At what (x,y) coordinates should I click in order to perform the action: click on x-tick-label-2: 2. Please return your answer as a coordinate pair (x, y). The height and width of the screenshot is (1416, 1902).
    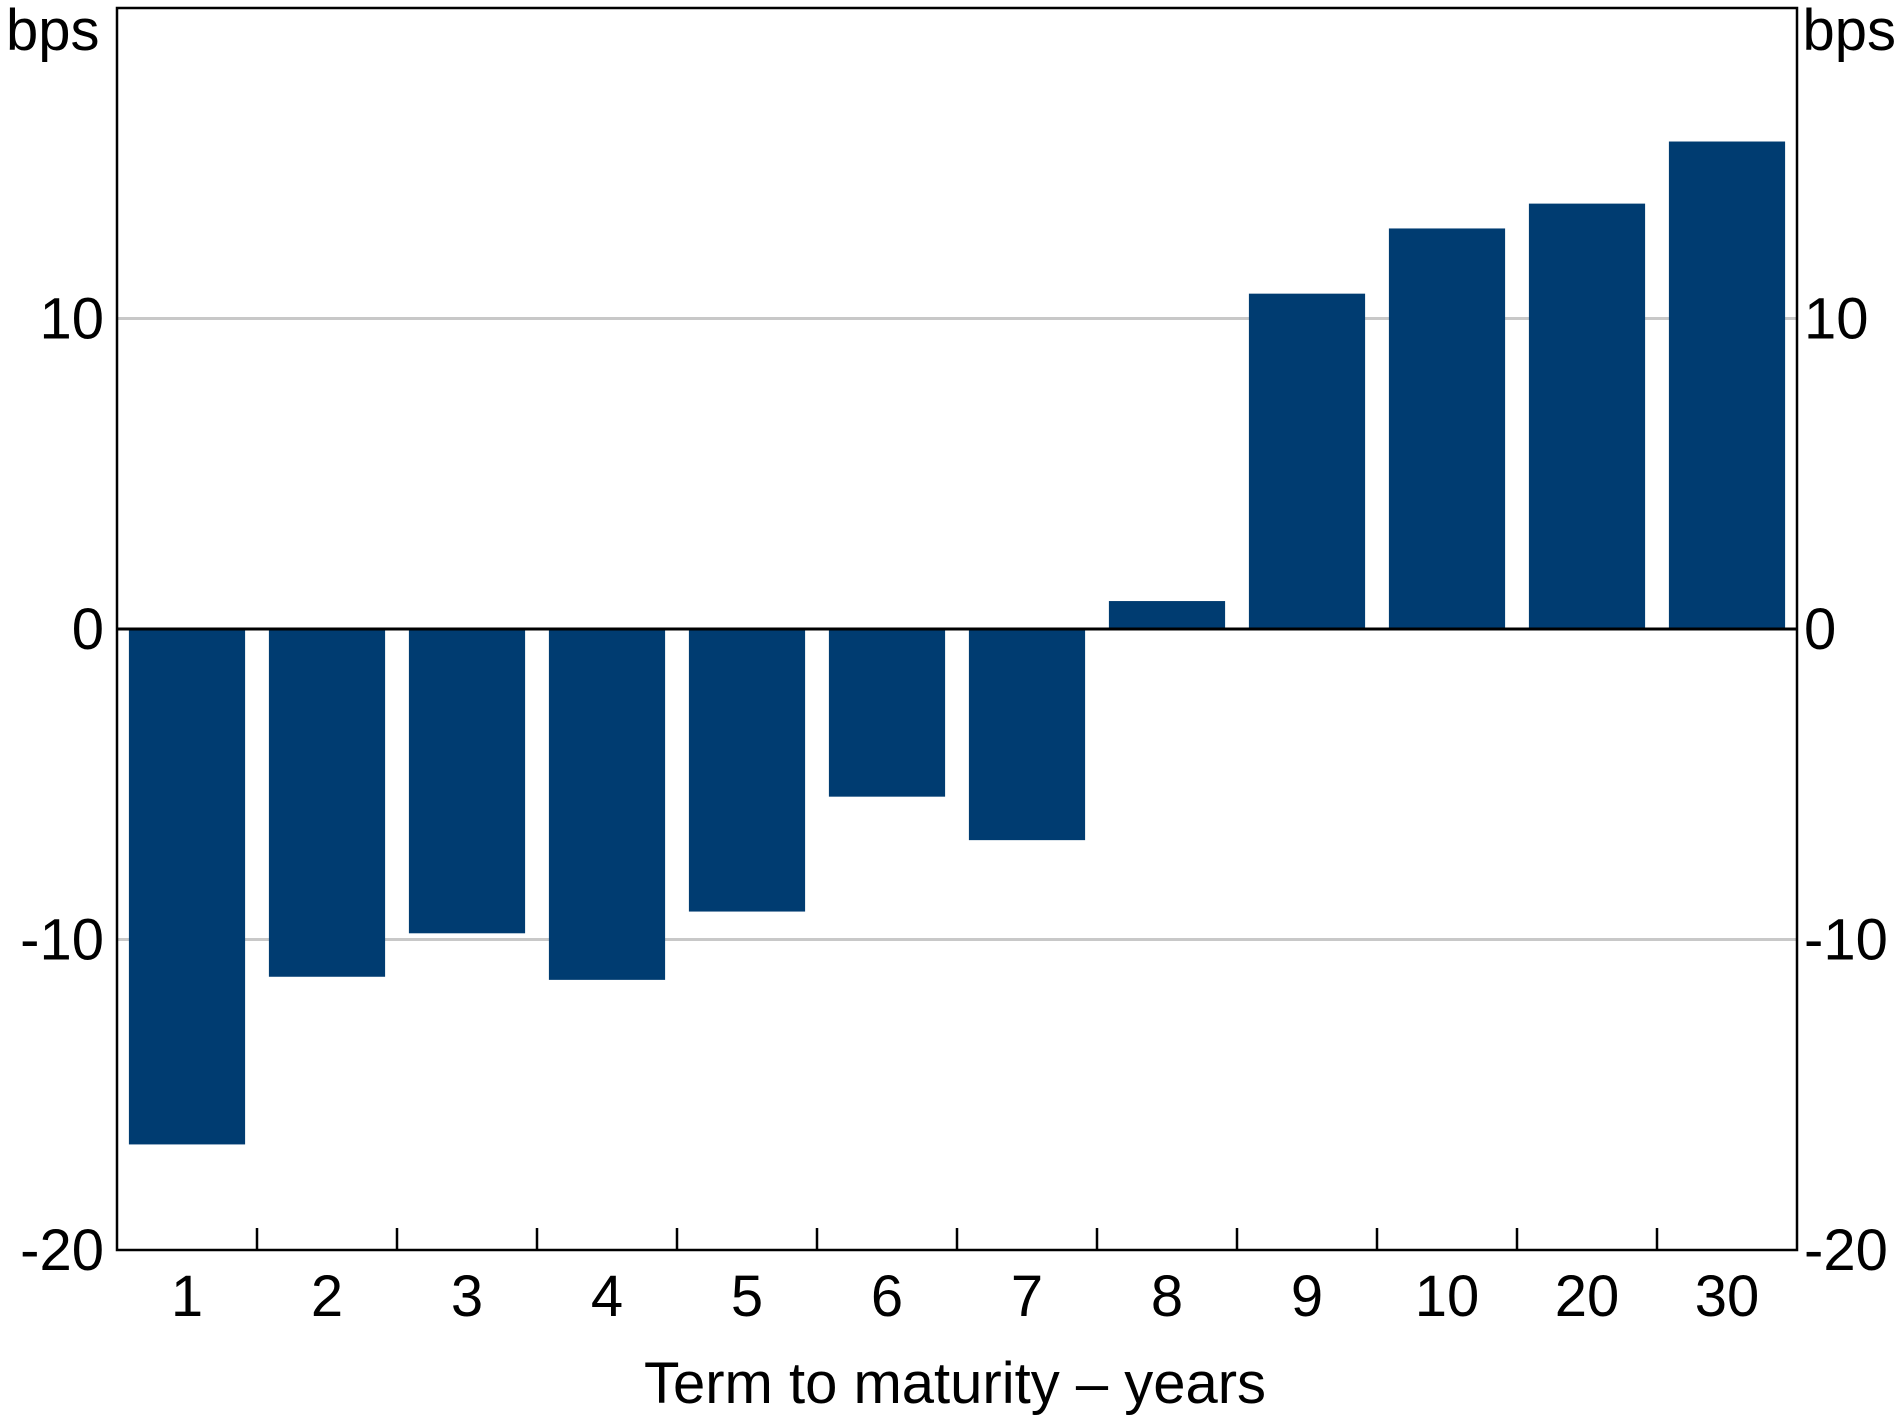
    Looking at the image, I should click on (327, 1296).